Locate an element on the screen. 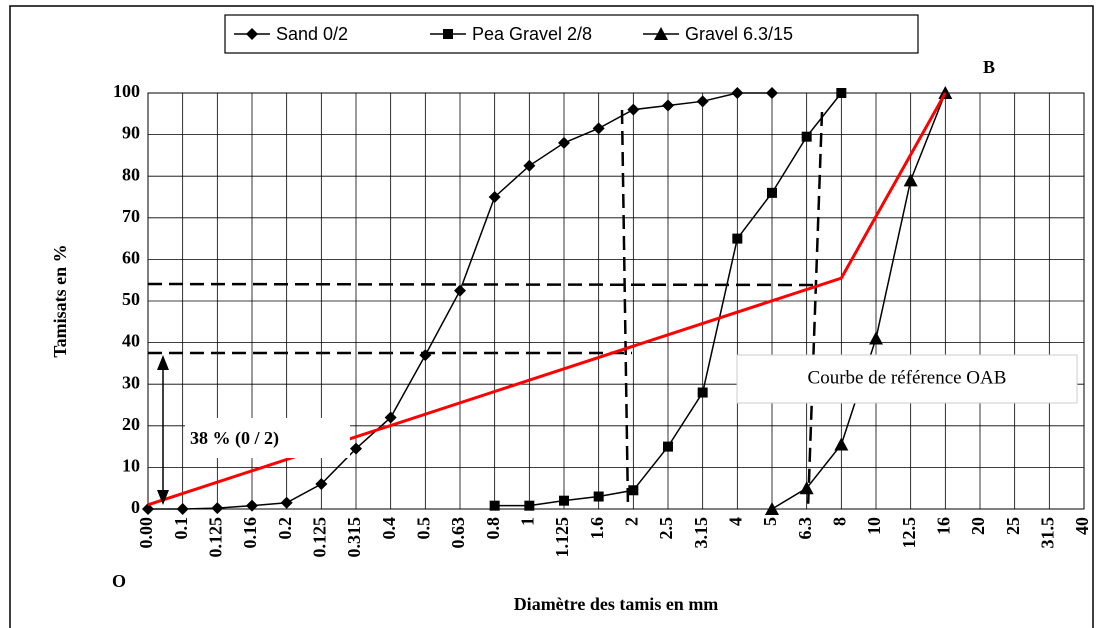 The image size is (1099, 628). y-tick-label: 90 is located at coordinates (131, 133).